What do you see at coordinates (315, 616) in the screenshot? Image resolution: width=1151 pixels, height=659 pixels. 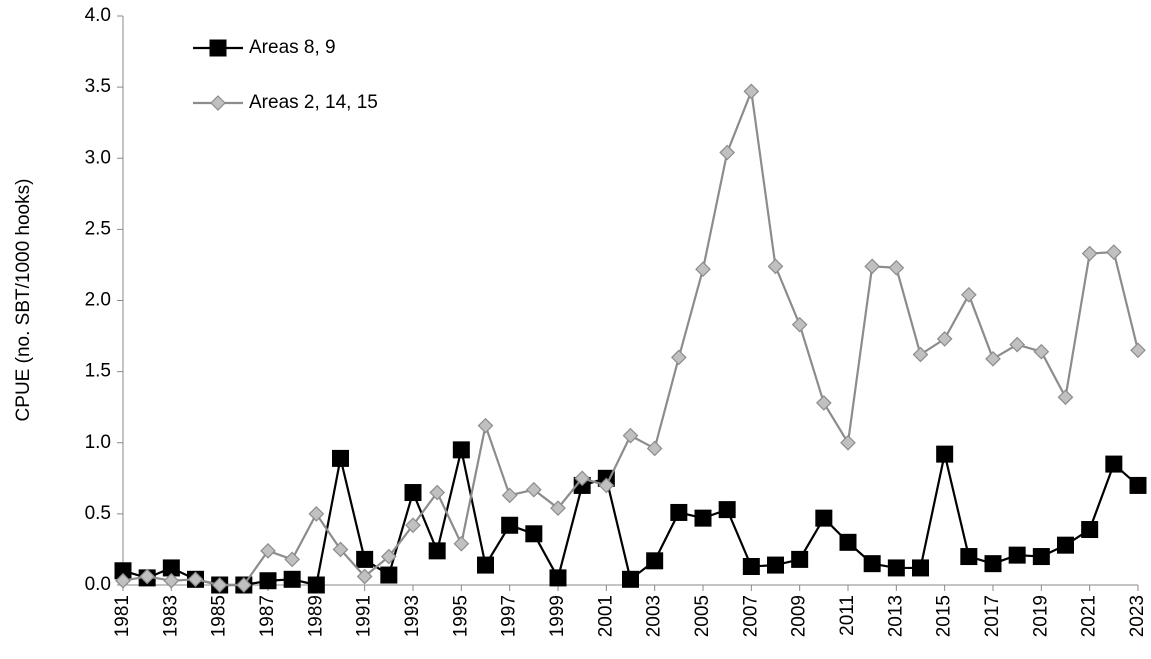 I see `x-tick-label: 1989` at bounding box center [315, 616].